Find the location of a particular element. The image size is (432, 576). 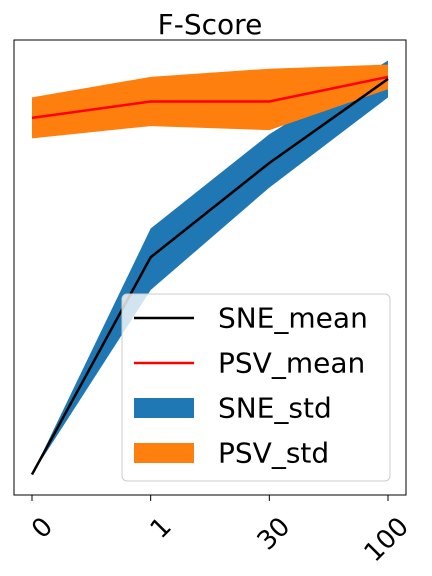

x-tick-label: 100 is located at coordinates (387, 540).